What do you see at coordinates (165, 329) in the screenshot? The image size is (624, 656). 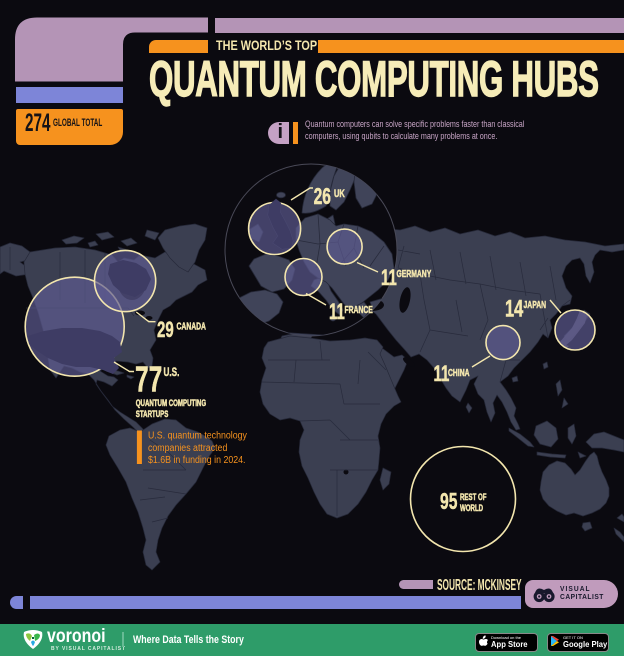 I see `svg-text: 29` at bounding box center [165, 329].